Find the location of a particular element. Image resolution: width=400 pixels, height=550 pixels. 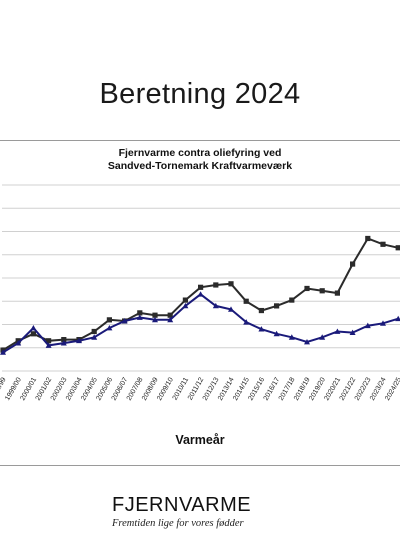

chart-title-line-2: Sandved-Tornemark Kraftvarmeværk is located at coordinates (200, 166).